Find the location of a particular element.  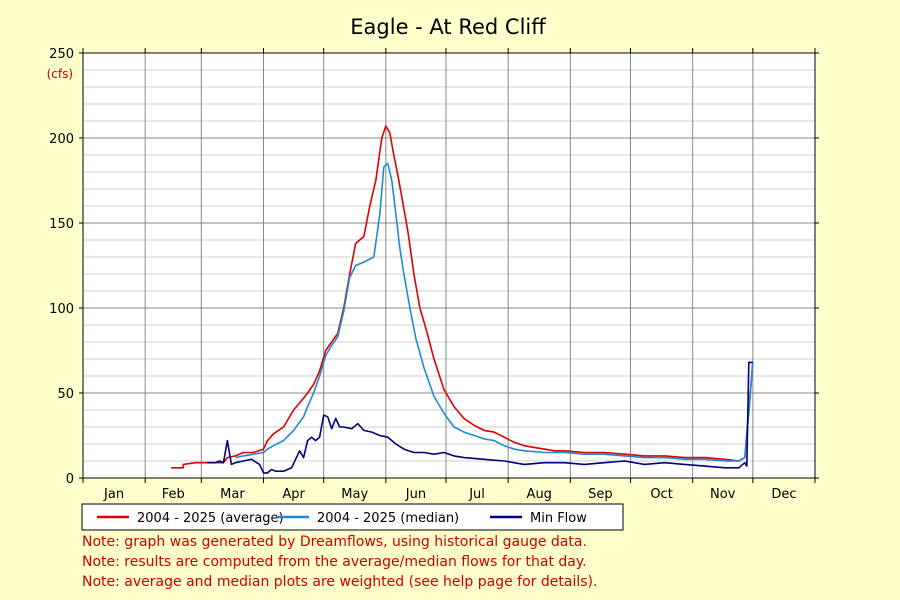

x-tick-label: Apr is located at coordinates (293, 494).